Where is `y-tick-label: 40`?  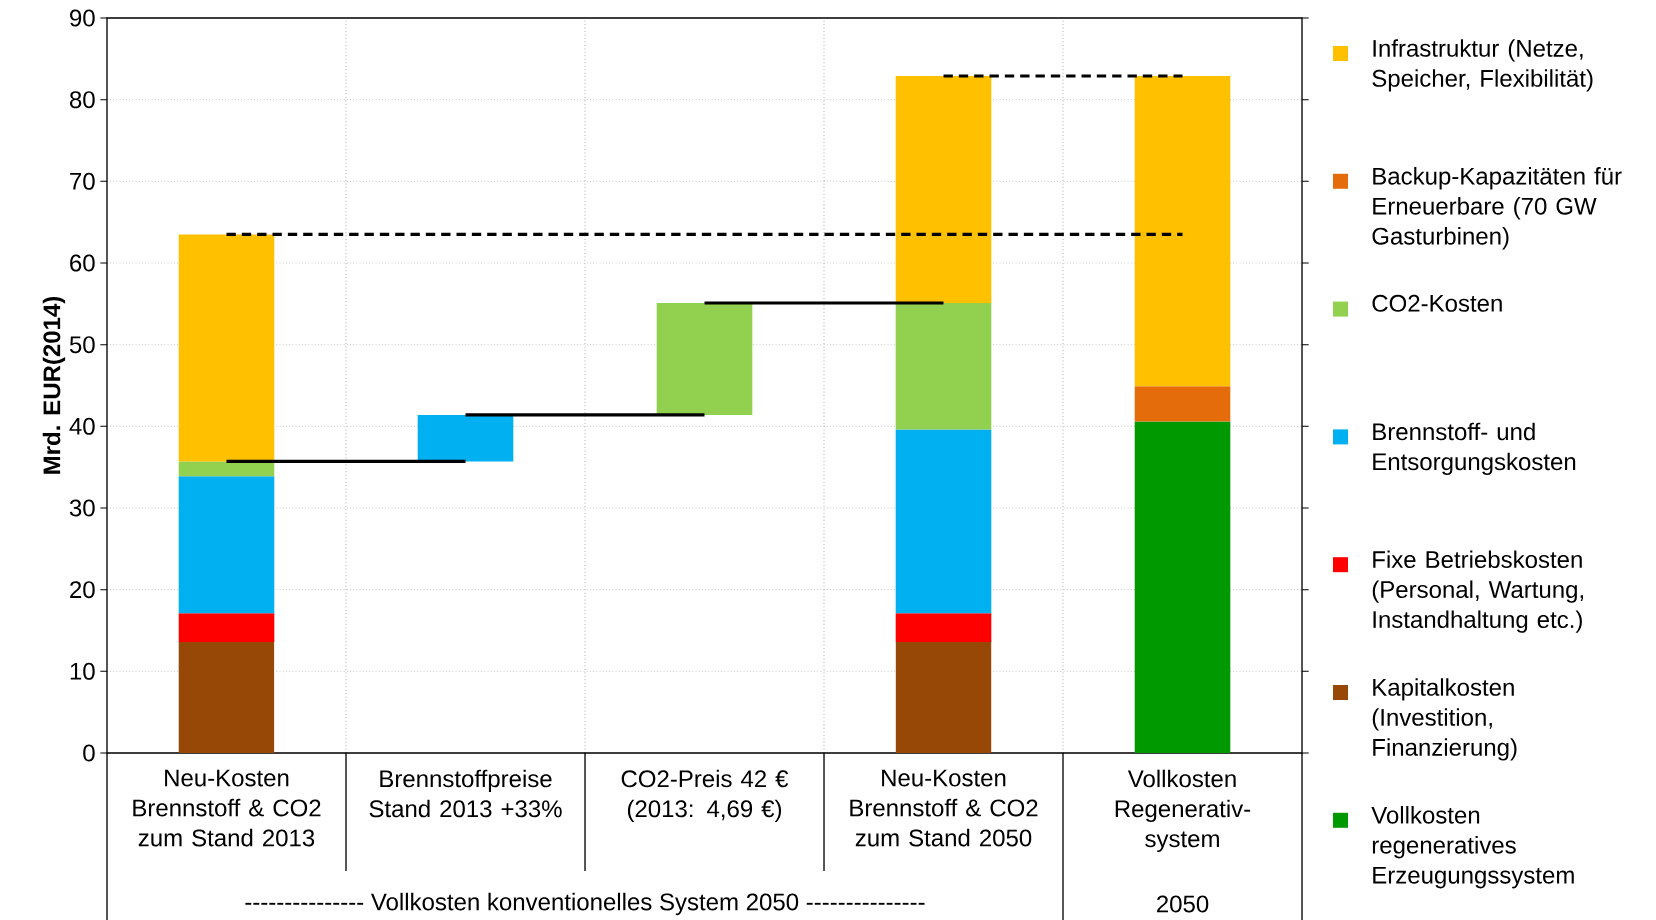 y-tick-label: 40 is located at coordinates (82, 426).